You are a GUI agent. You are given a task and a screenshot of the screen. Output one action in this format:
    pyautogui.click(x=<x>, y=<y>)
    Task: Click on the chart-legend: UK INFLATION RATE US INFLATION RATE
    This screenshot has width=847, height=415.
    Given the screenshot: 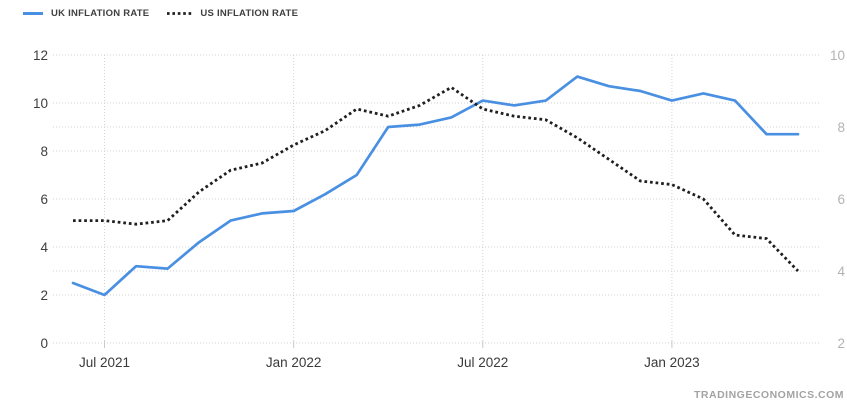 What is the action you would take?
    pyautogui.click(x=160, y=13)
    